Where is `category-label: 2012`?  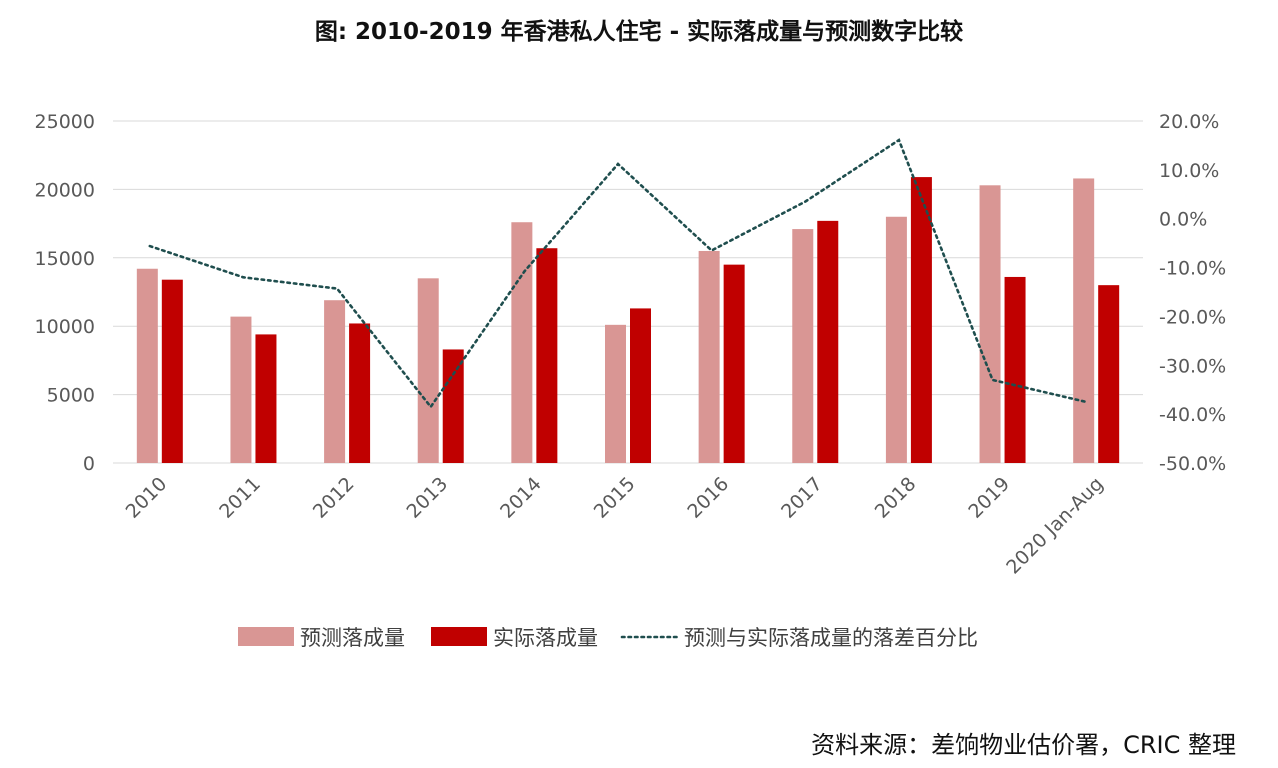 category-label: 2012 is located at coordinates (334, 498).